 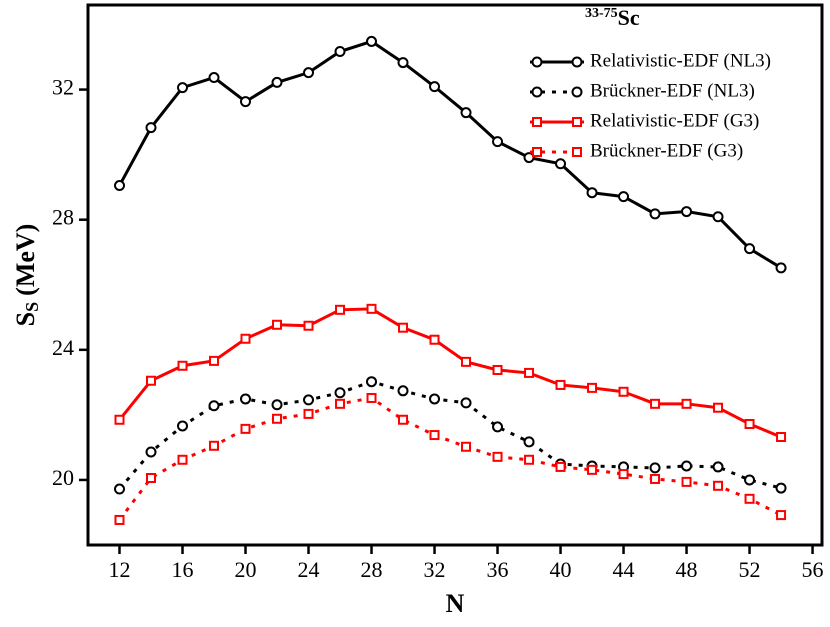 What do you see at coordinates (629, 17) in the screenshot?
I see `legend-title-text: Sc` at bounding box center [629, 17].